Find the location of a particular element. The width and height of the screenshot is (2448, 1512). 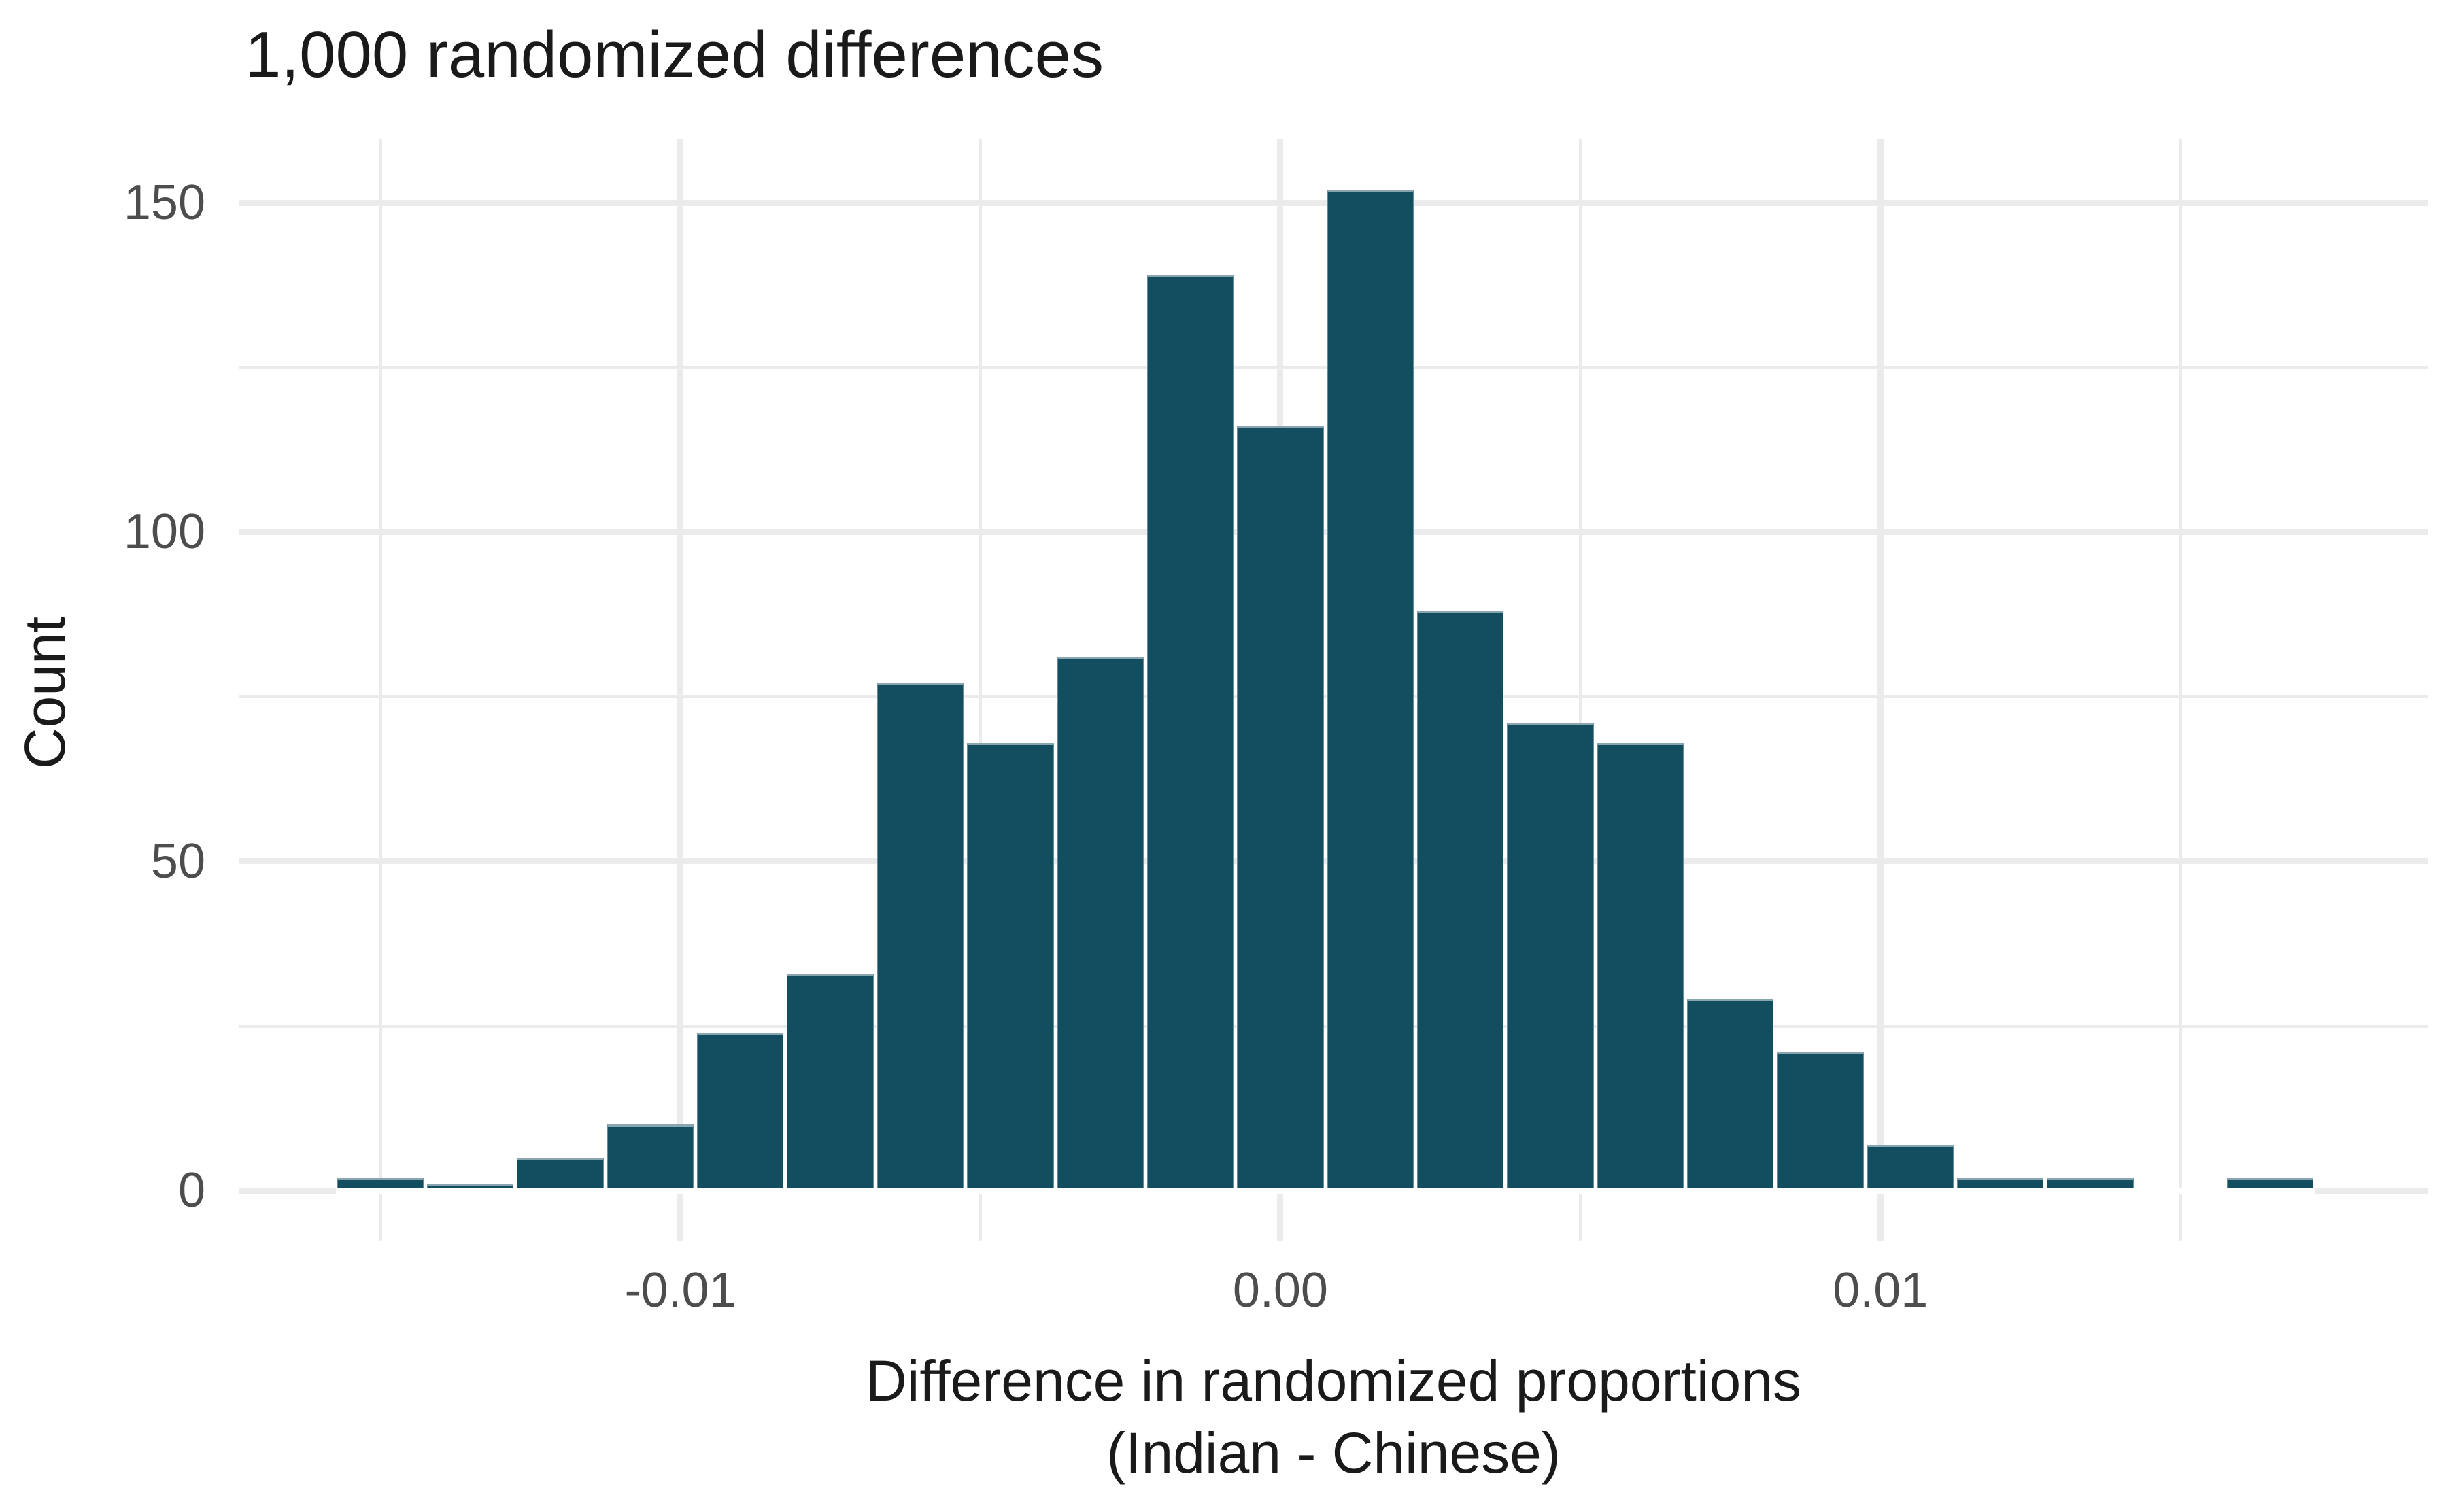

x-axis-title-line1: Difference in randomized proportions is located at coordinates (1334, 1381).